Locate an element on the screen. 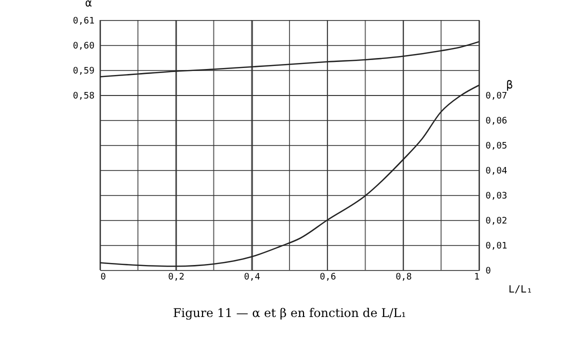 The width and height of the screenshot is (562, 344). y-tick-label: 0,58 is located at coordinates (83, 97).